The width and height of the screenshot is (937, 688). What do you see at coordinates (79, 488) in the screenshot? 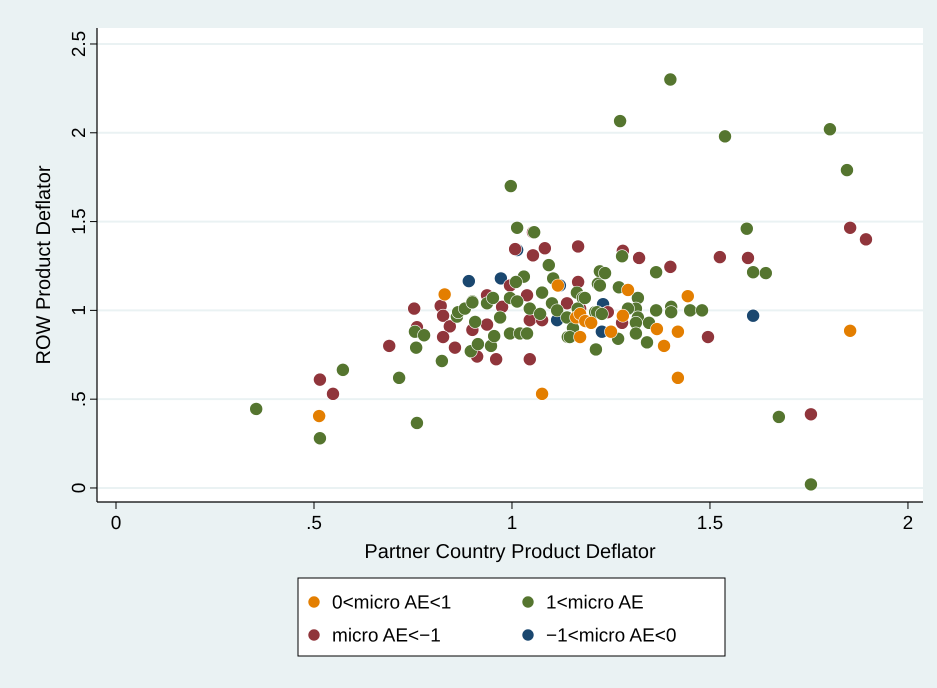
I see `y-tick-label: 0` at bounding box center [79, 488].